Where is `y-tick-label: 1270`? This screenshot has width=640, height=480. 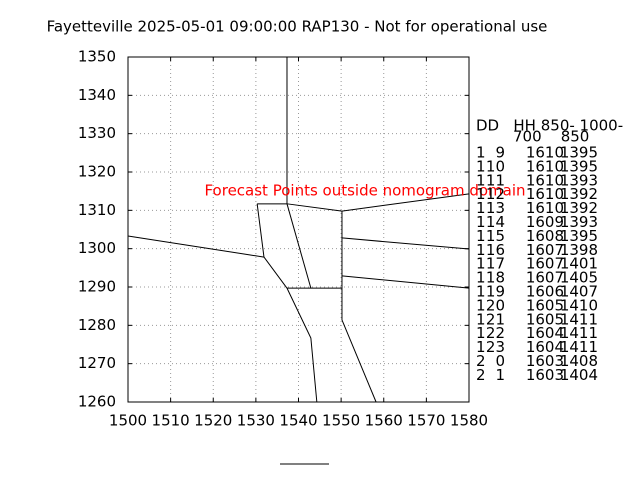
y-tick-label: 1270 is located at coordinates (97, 363).